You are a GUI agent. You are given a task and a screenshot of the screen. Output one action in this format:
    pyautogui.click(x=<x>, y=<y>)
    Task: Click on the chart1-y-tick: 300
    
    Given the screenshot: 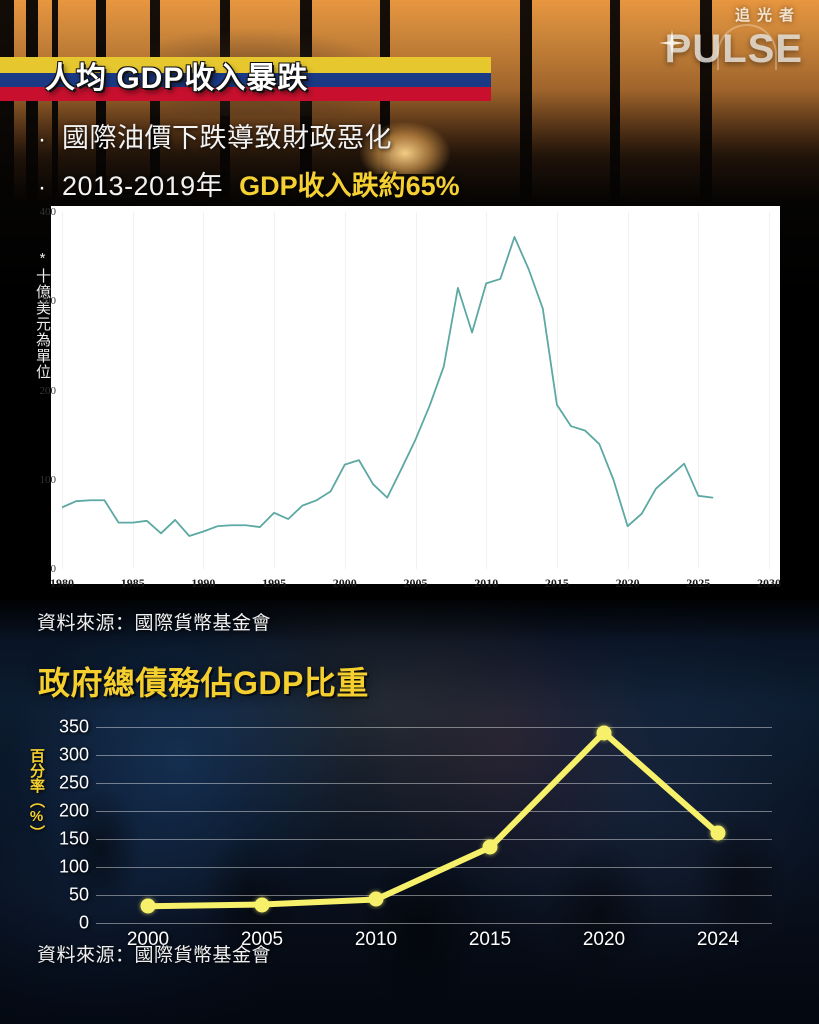 What is the action you would take?
    pyautogui.click(x=48, y=301)
    